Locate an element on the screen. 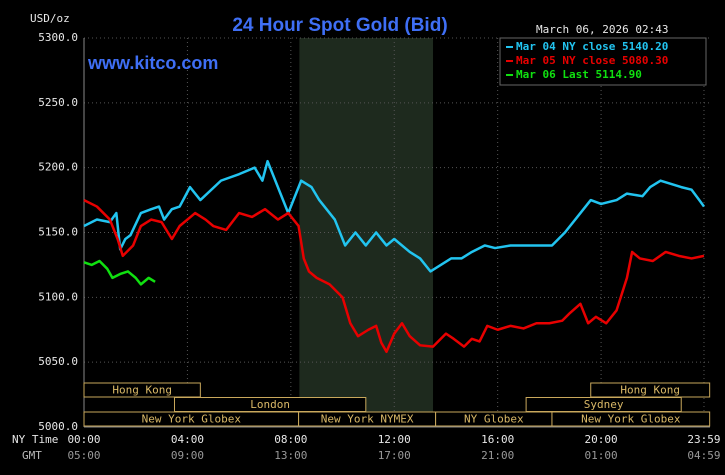 The width and height of the screenshot is (725, 475). y-tick-label: 5000.0 is located at coordinates (58, 426).